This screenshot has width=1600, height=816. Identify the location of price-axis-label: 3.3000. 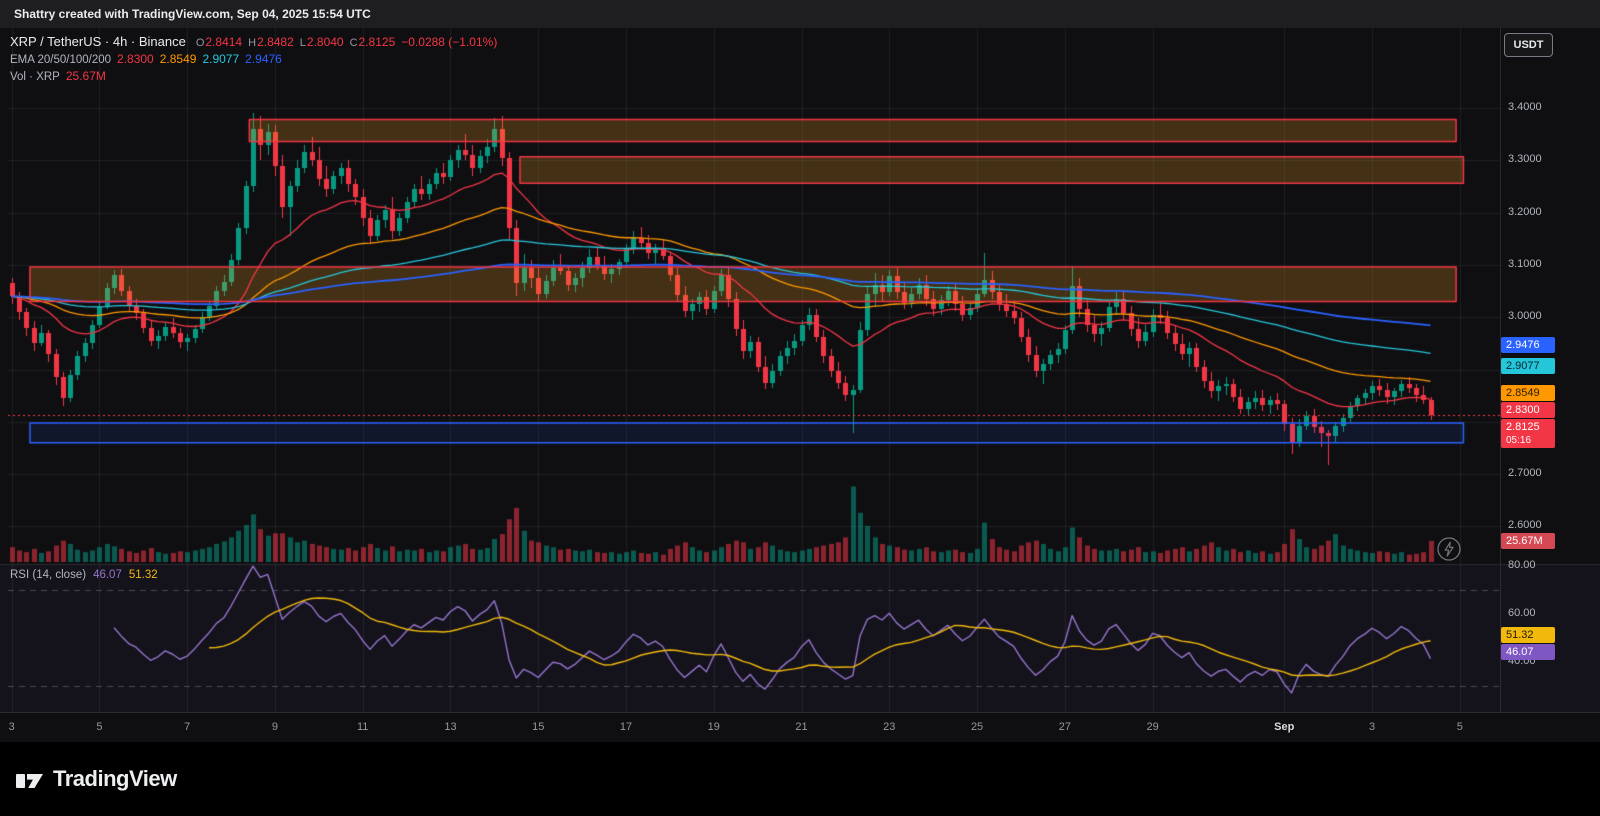
(1525, 159).